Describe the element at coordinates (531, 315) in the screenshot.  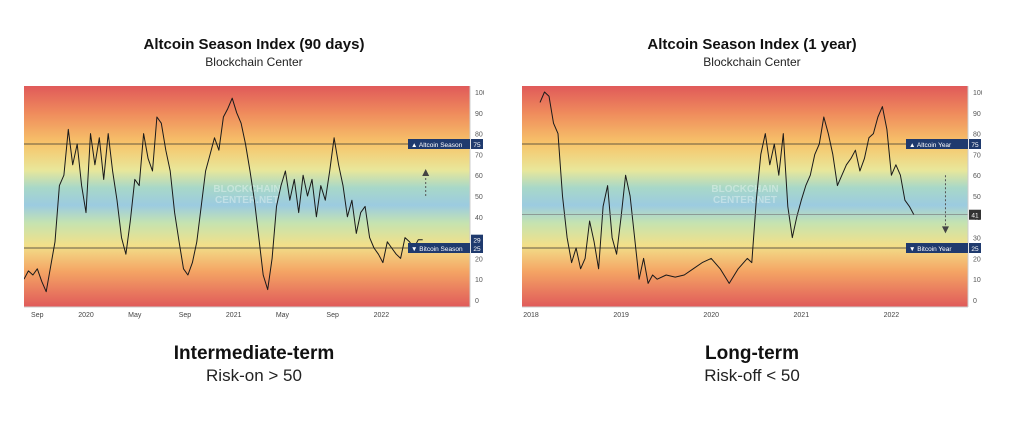
I see `x-tick-label: 2018` at that location.